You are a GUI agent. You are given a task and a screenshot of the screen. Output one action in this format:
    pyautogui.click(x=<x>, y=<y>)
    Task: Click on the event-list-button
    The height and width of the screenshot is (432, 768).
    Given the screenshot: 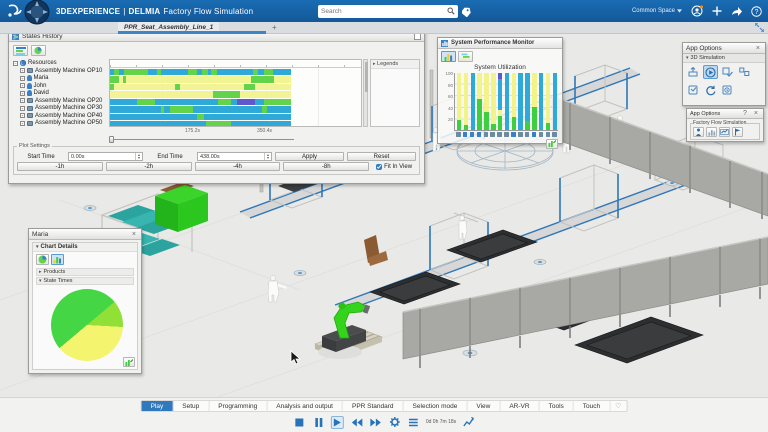 What is the action you would take?
    pyautogui.click(x=413, y=422)
    